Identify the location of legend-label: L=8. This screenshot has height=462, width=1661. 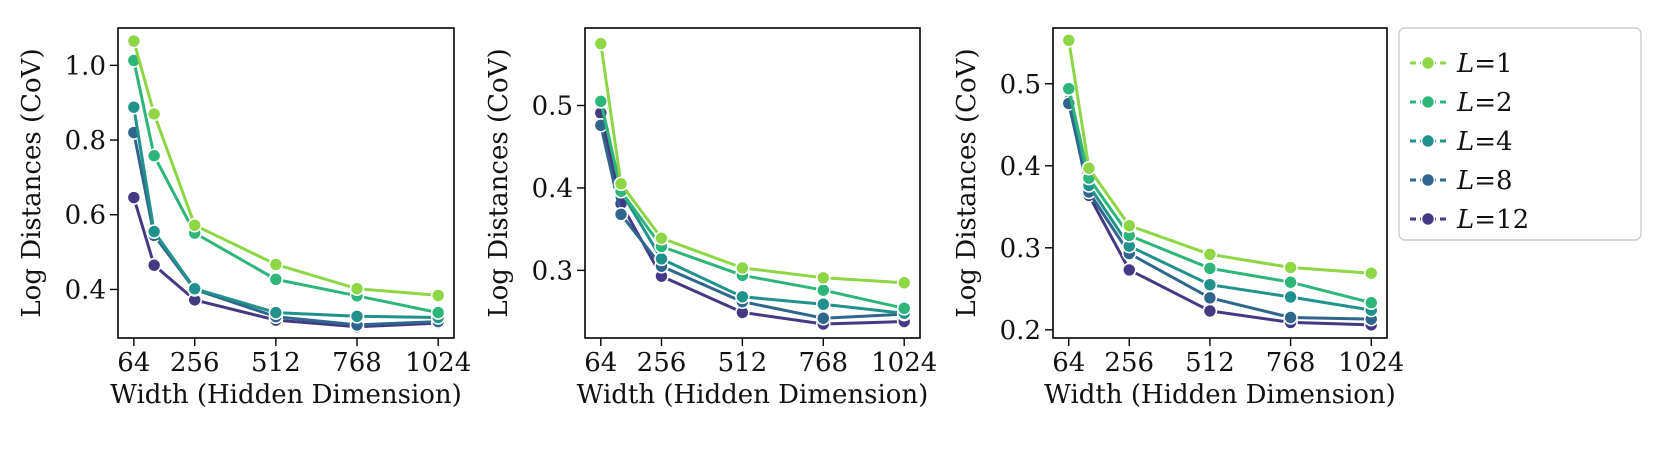
(1484, 181).